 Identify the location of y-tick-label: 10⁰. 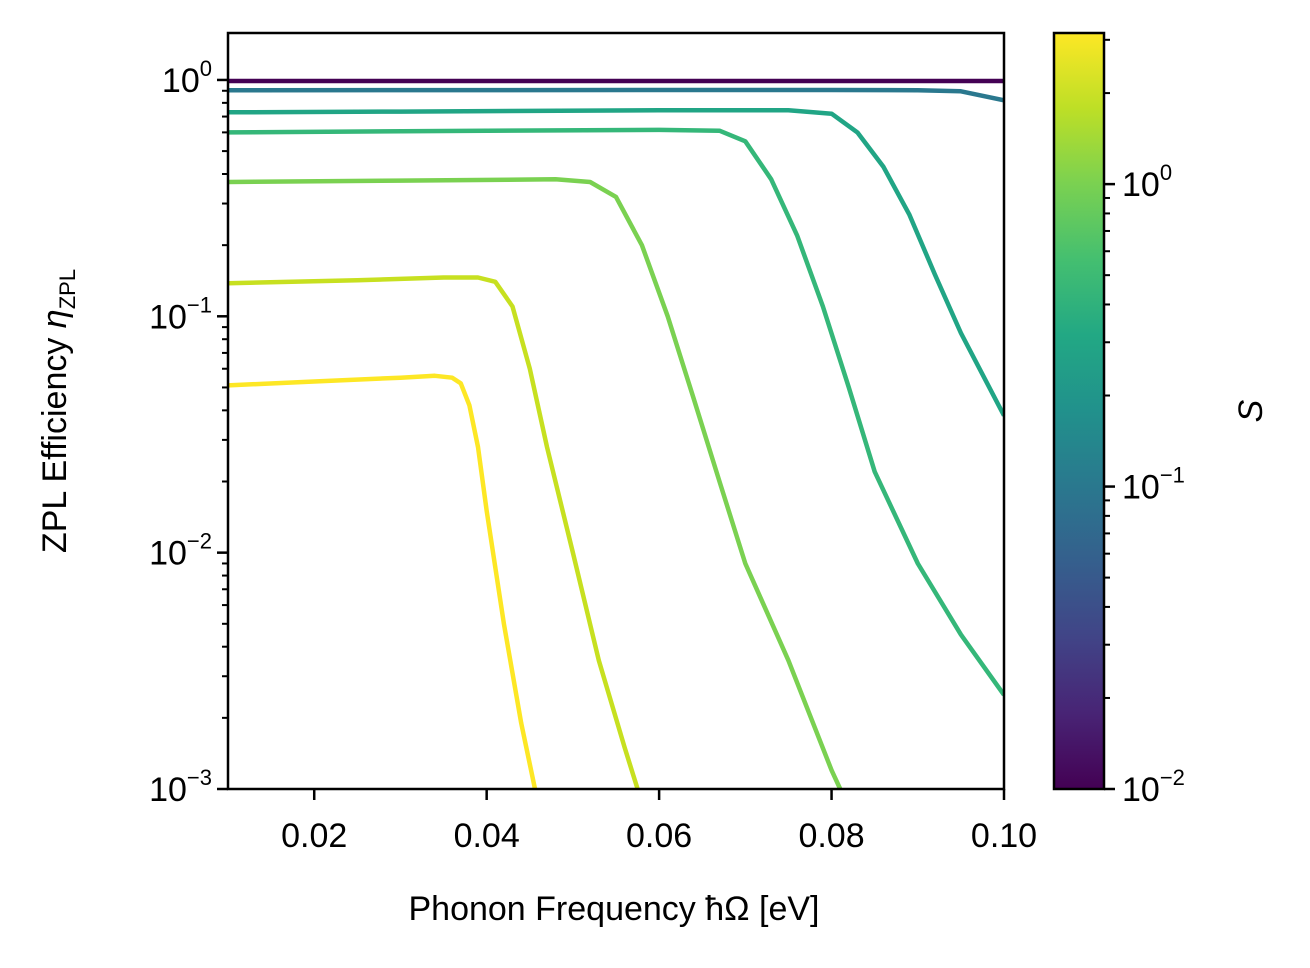
(187, 78).